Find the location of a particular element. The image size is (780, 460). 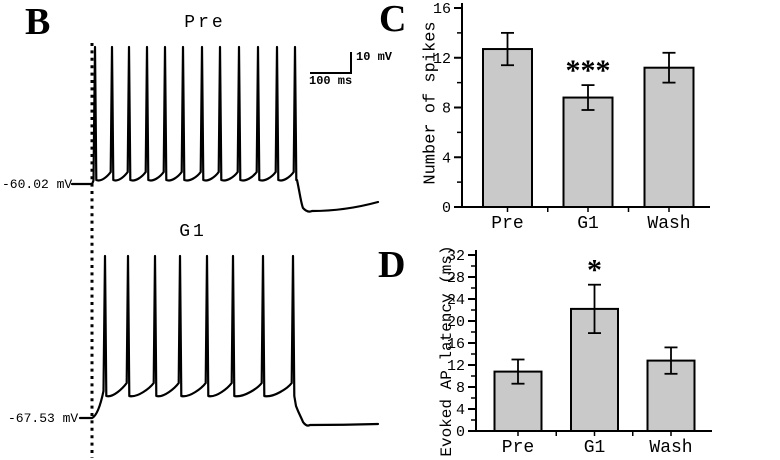

resting-potential-label-pre: -60.02 mV is located at coordinates (37, 184).